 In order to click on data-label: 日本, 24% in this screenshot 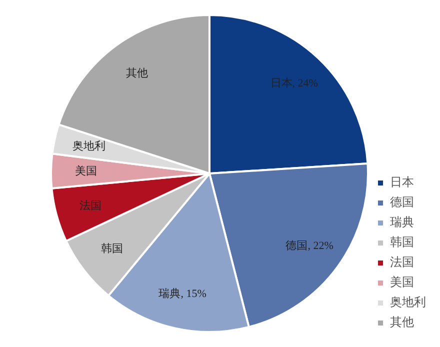, I will do `click(294, 83)`.